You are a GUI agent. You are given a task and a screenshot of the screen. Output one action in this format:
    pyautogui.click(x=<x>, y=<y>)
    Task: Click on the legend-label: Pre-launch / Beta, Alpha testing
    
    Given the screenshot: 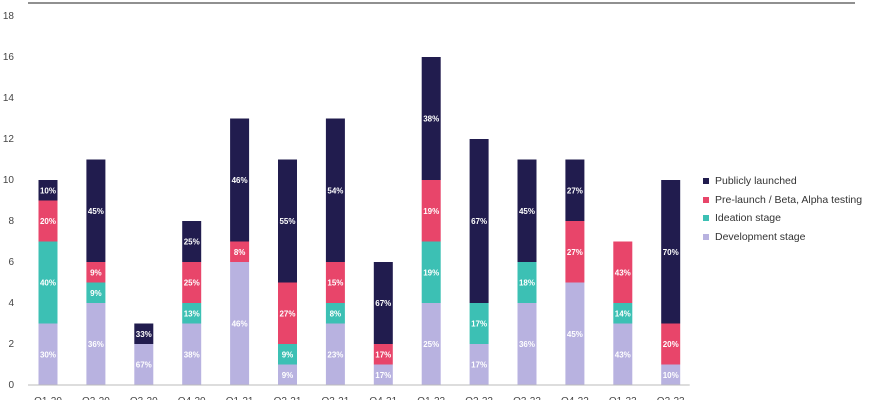 What is the action you would take?
    pyautogui.click(x=789, y=199)
    